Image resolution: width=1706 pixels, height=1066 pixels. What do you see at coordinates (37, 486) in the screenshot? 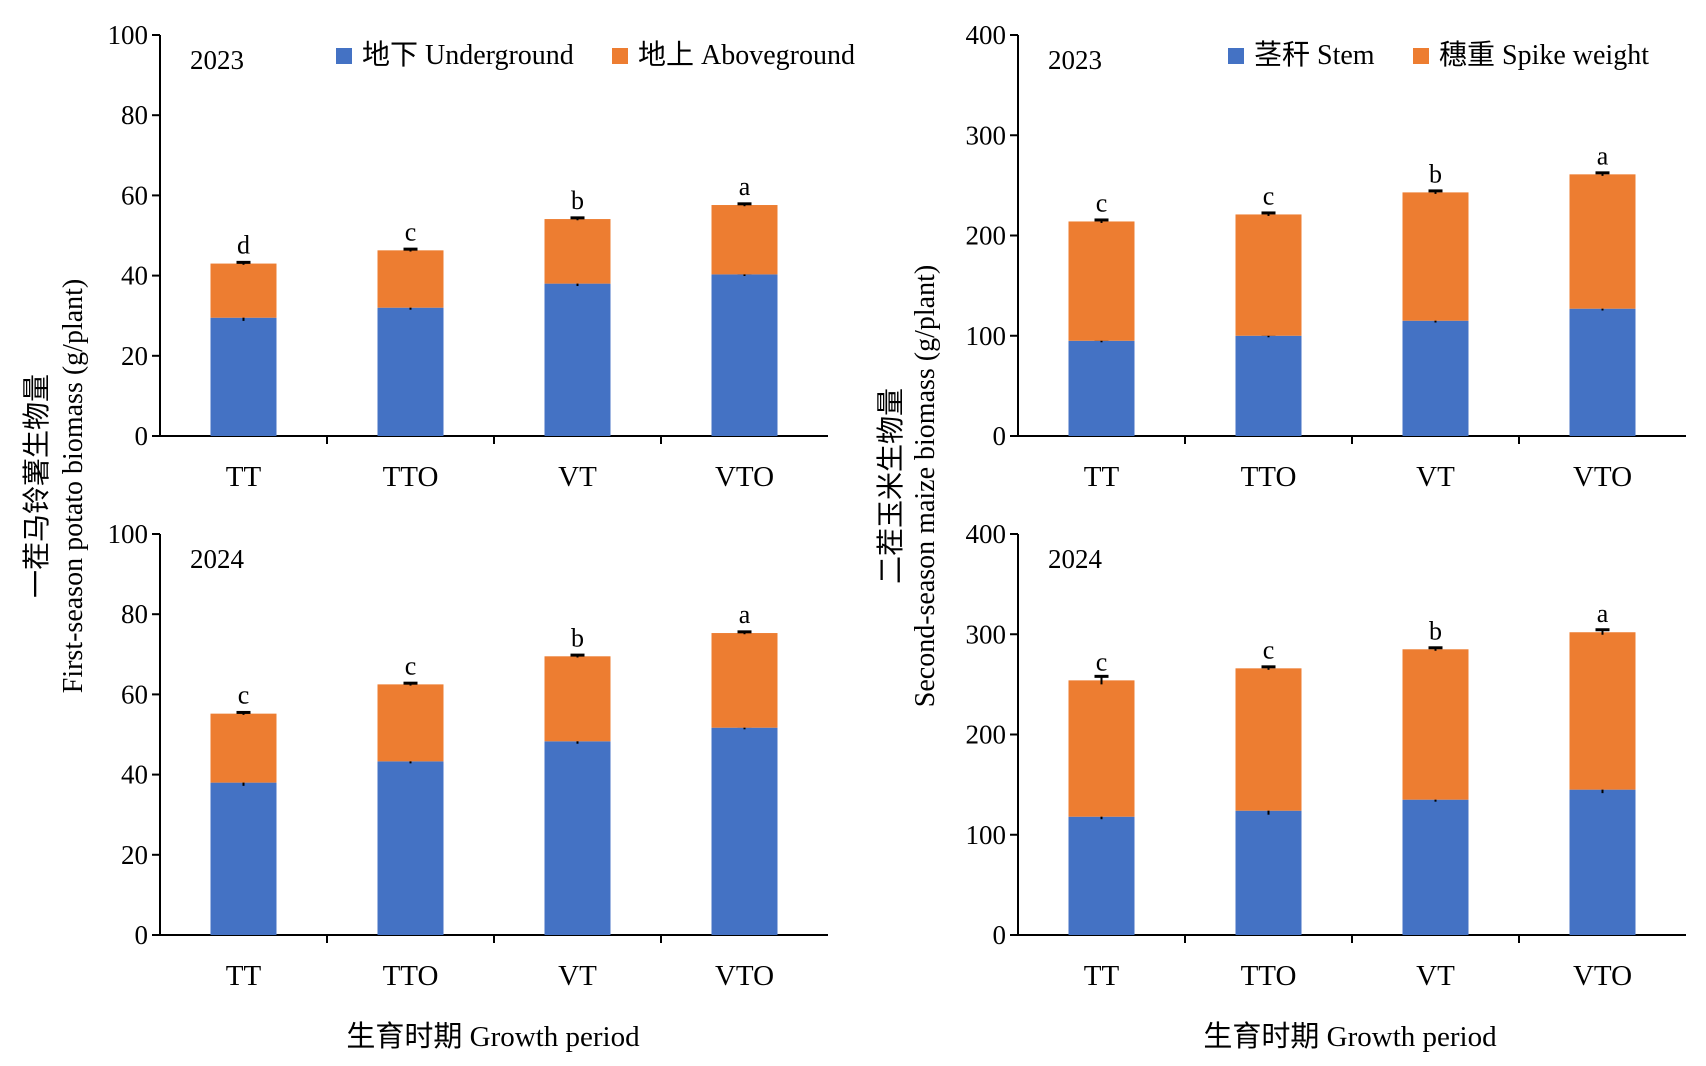
I see `left-ylabel-cn: 一茬马铃薯生物量` at bounding box center [37, 486].